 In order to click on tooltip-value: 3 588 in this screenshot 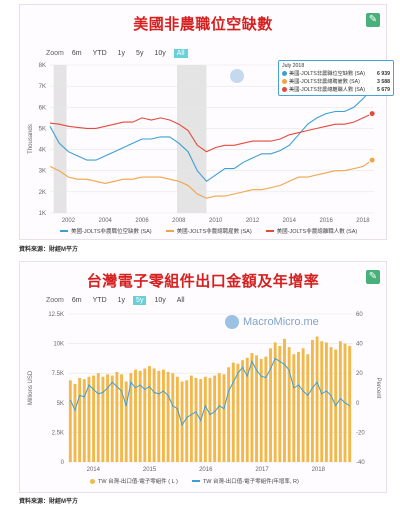, I will do `click(383, 81)`.